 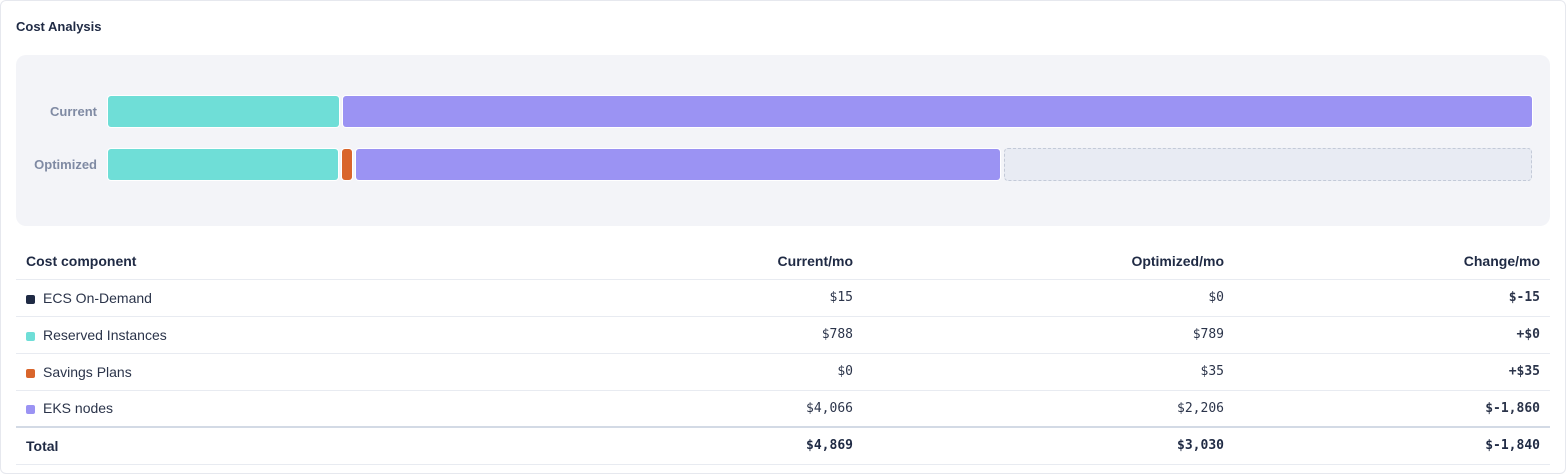 I want to click on bar-segment-savings-plans, so click(x=347, y=164).